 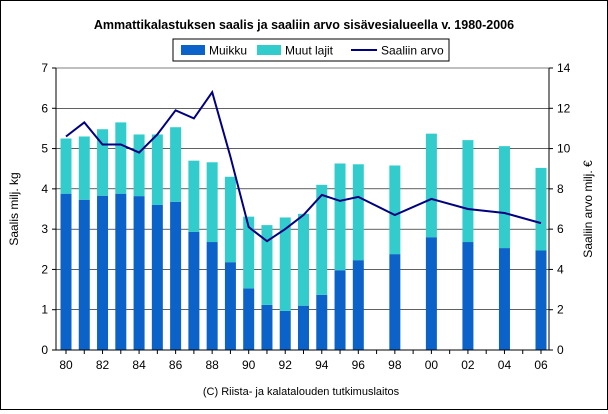 I want to click on legend-frame, so click(x=311, y=50).